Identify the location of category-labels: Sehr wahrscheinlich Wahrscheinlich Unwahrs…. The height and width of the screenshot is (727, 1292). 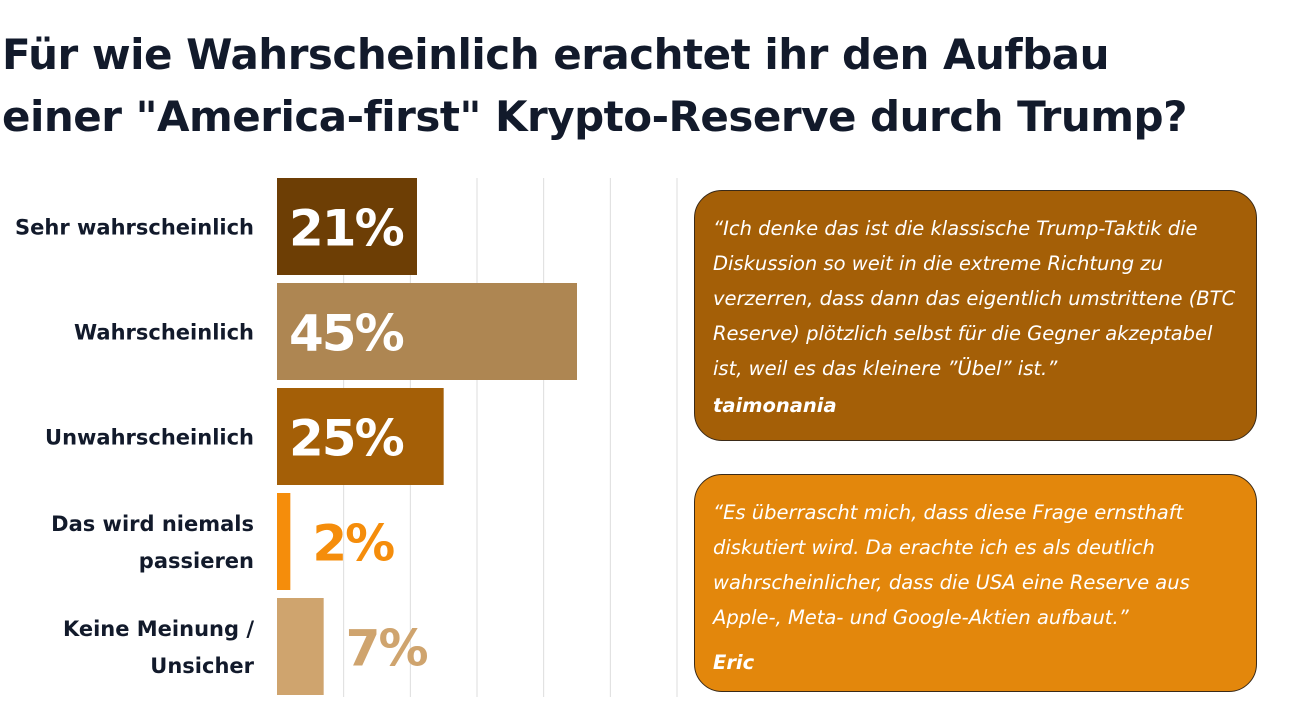
(135, 447).